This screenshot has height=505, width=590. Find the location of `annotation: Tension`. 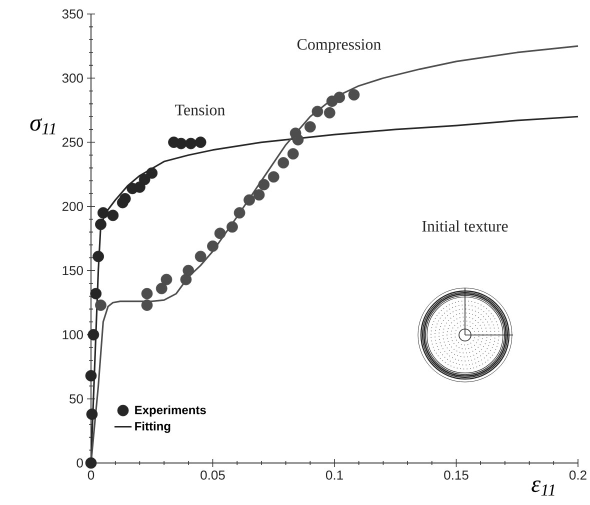

annotation: Tension is located at coordinates (200, 110).